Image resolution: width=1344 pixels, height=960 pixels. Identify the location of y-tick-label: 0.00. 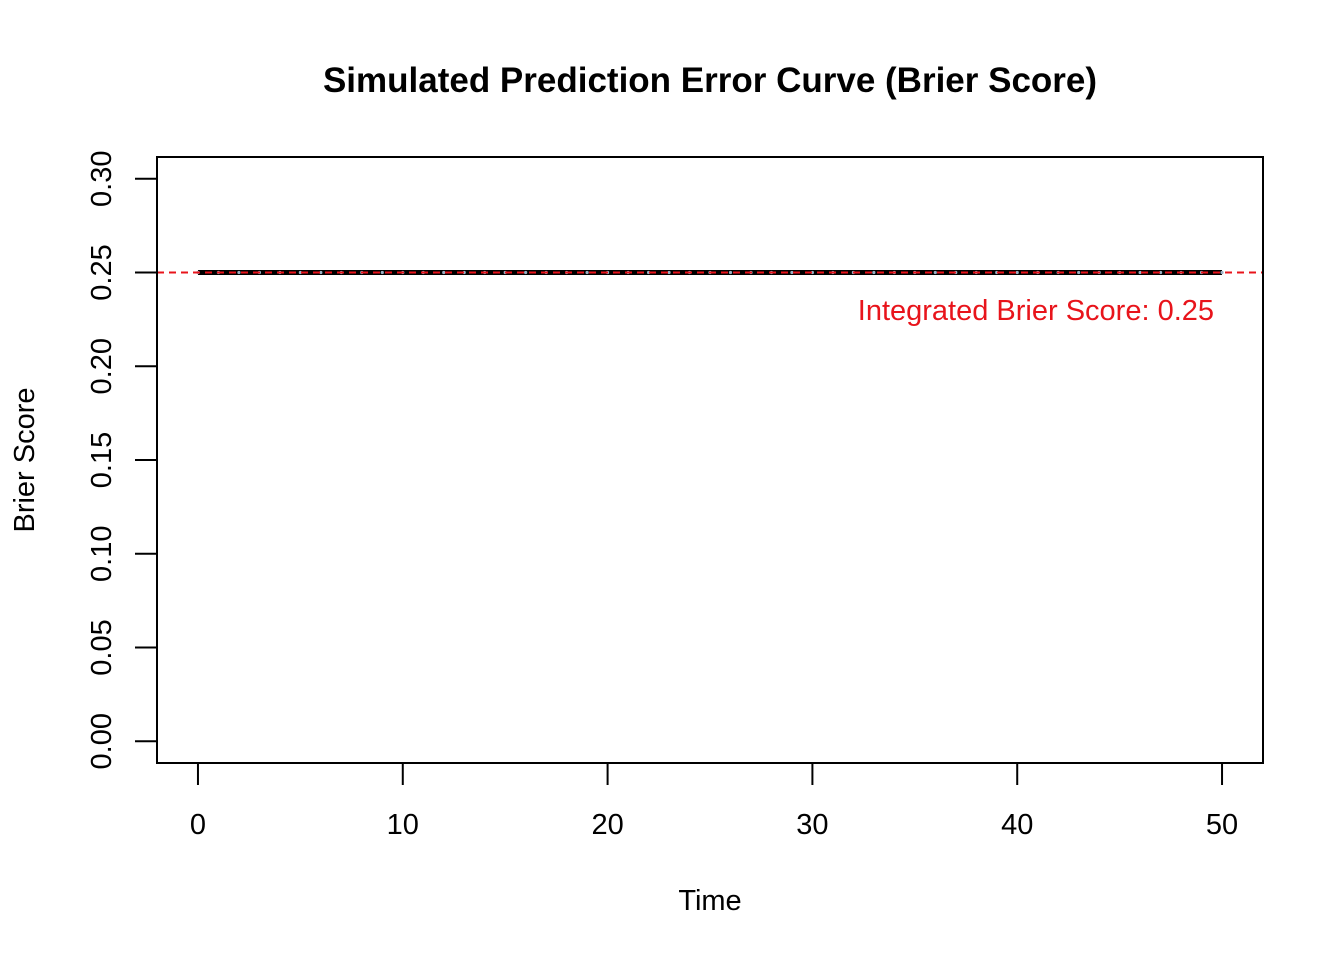
(102, 741).